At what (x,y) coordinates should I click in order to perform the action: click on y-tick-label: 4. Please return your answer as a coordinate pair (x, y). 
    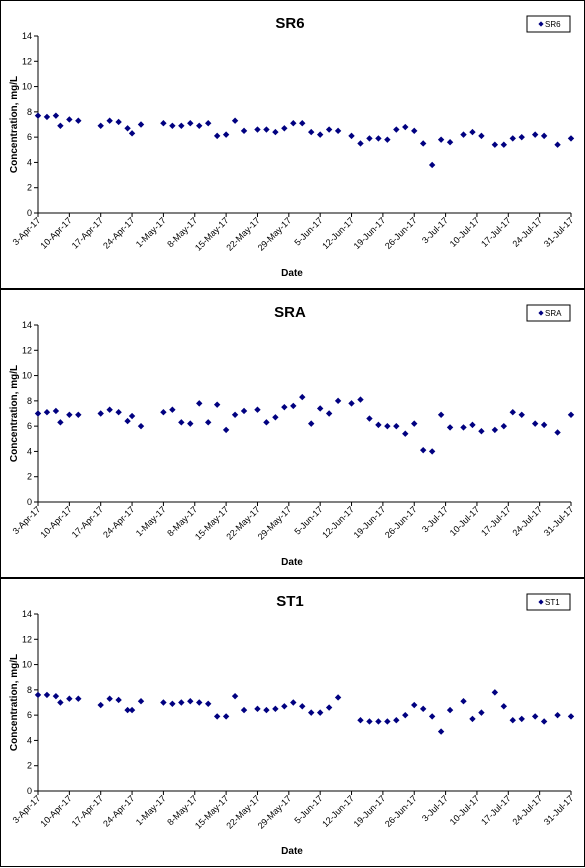
    Looking at the image, I should click on (29, 740).